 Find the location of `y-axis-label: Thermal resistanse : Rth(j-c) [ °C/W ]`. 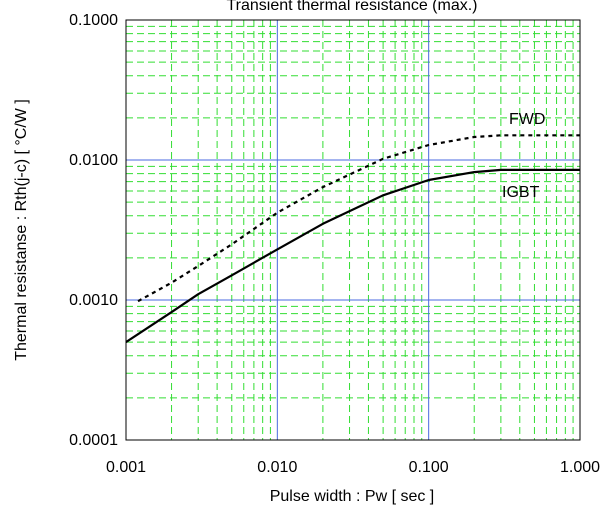

y-axis-label: Thermal resistanse : Rth(j-c) [ °C/W ] is located at coordinates (21, 230).